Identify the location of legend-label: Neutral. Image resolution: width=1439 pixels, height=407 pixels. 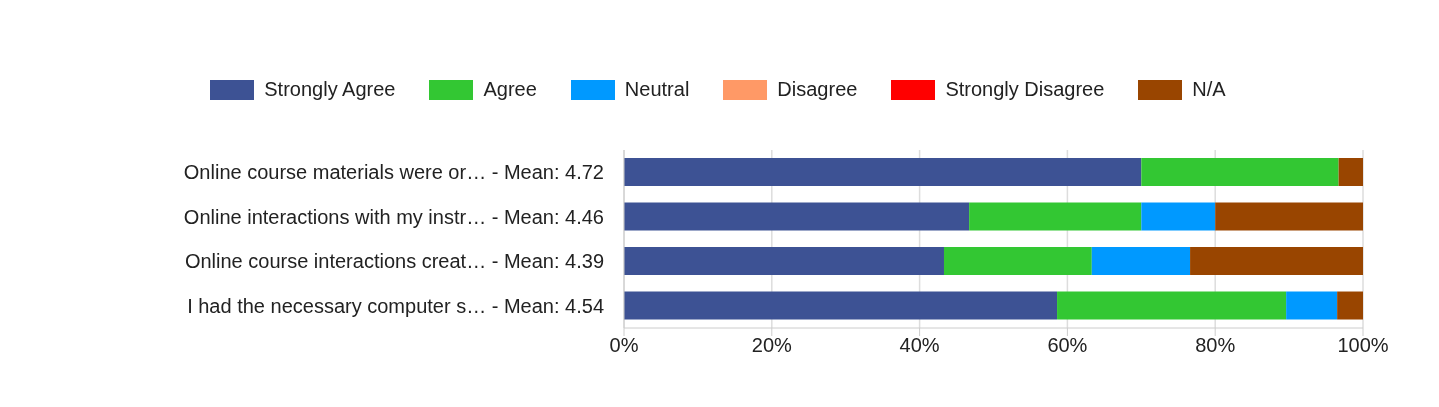
(657, 89).